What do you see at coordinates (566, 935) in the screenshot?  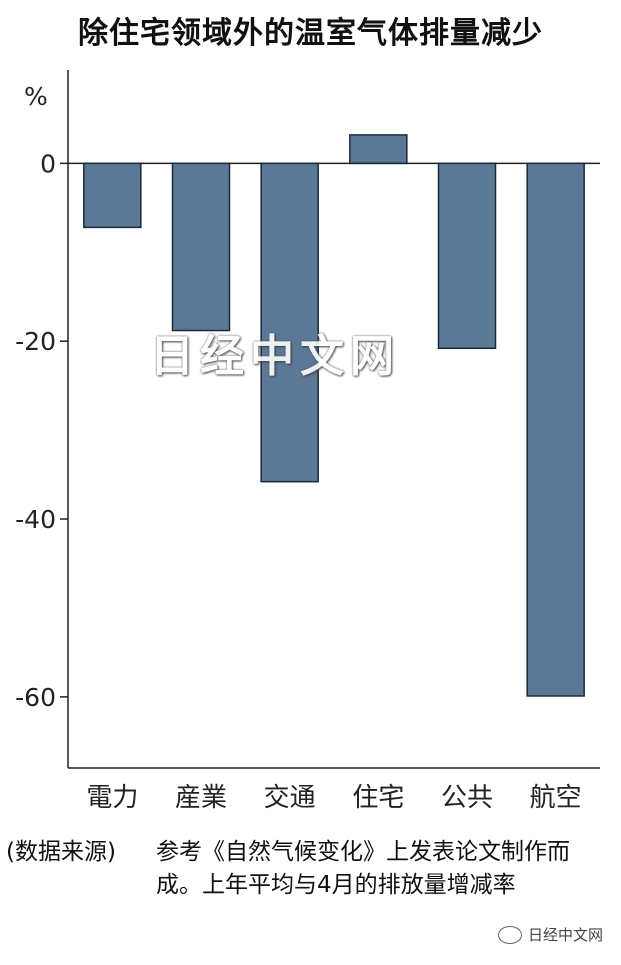 I see `footer-logo-text: 日经中文网` at bounding box center [566, 935].